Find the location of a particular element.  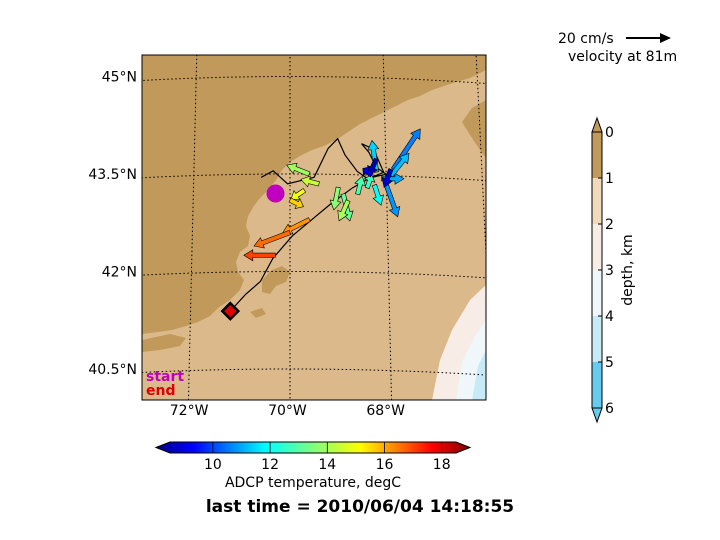

depth-tick-label: 2 is located at coordinates (609, 225).